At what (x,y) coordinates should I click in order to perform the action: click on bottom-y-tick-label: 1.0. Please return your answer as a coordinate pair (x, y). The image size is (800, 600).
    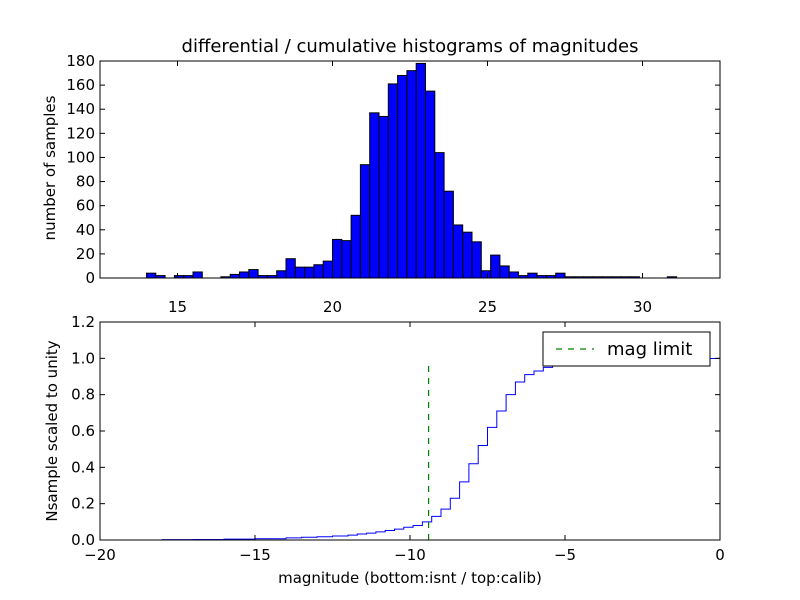
    Looking at the image, I should click on (83, 358).